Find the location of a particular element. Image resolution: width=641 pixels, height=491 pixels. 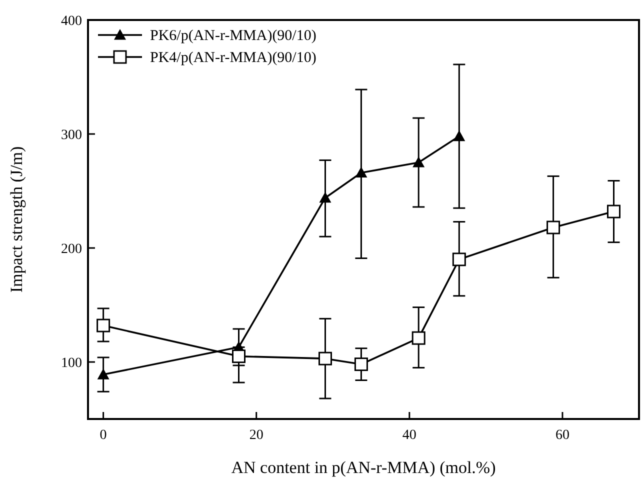

legend-label: PK6/p(AN-r-MMA)(90/10) is located at coordinates (233, 36).